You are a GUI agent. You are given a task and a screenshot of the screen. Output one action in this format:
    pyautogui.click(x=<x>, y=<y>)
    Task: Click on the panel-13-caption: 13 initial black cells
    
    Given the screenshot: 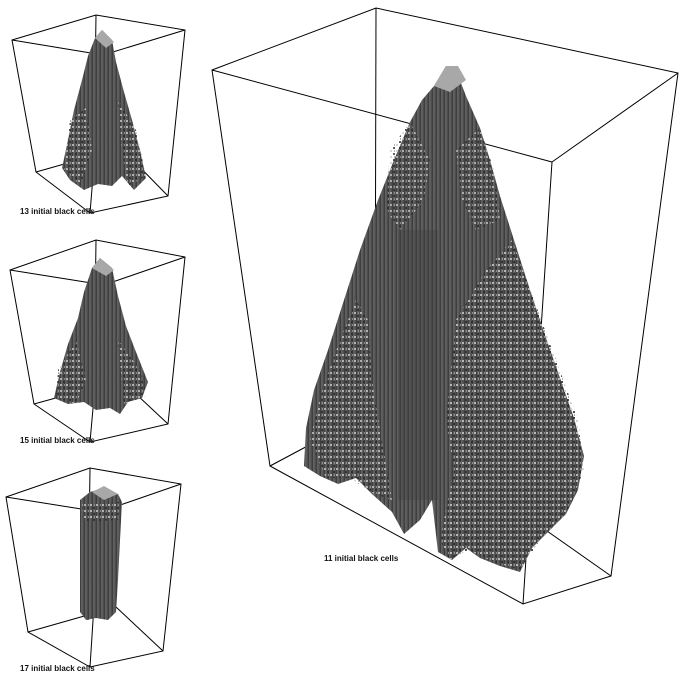 What is the action you would take?
    pyautogui.click(x=57, y=211)
    